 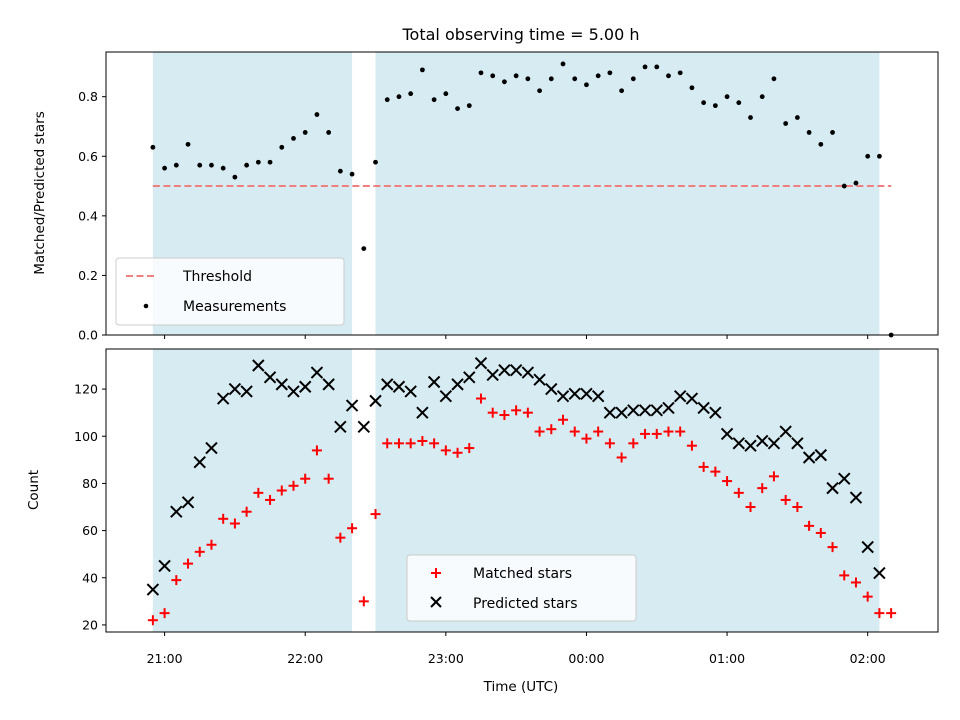 I want to click on measurements-legend-label: Measurements, so click(x=234, y=307).